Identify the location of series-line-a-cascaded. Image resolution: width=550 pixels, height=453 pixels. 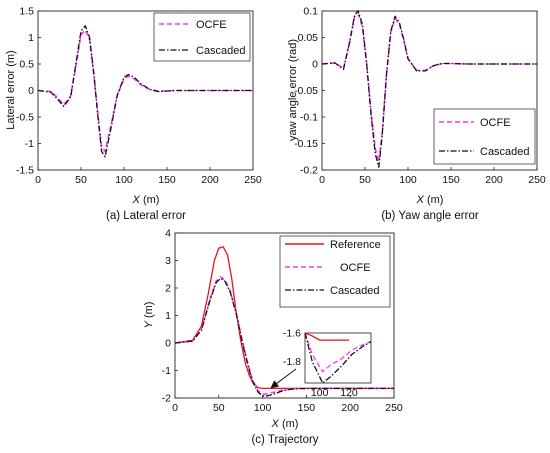
(145, 91).